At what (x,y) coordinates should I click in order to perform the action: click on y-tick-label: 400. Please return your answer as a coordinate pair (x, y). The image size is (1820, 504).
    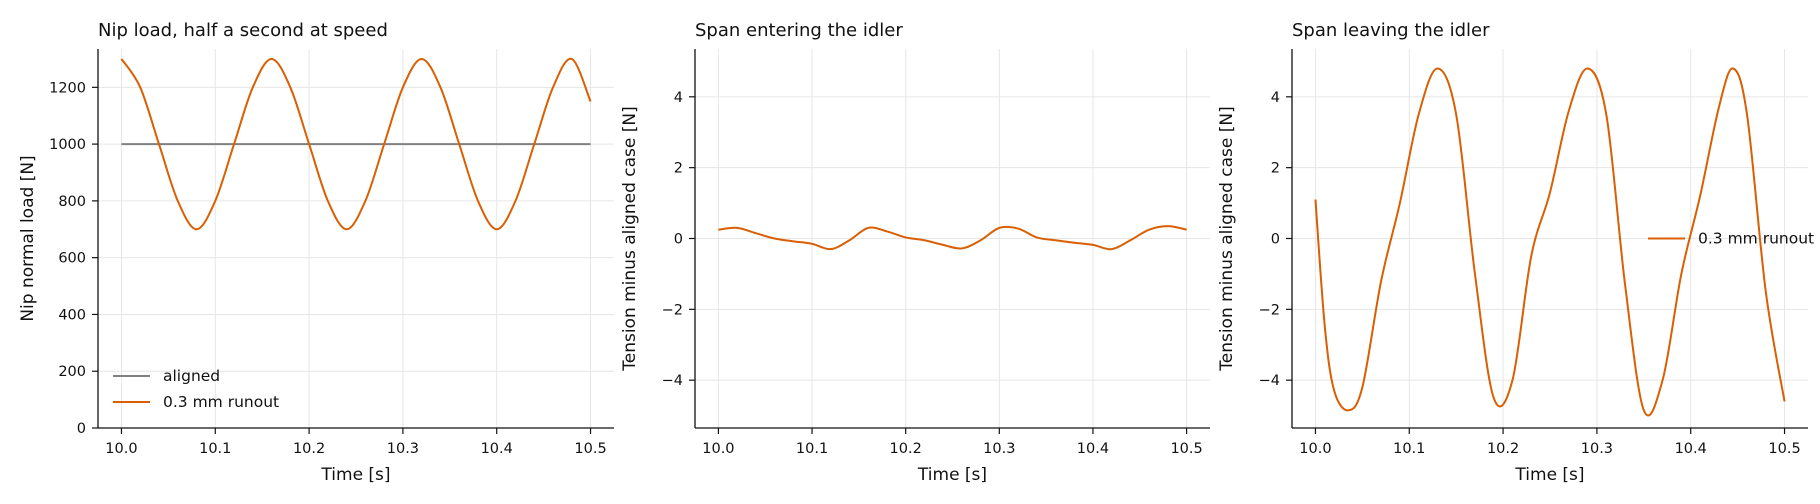
    Looking at the image, I should click on (72, 315).